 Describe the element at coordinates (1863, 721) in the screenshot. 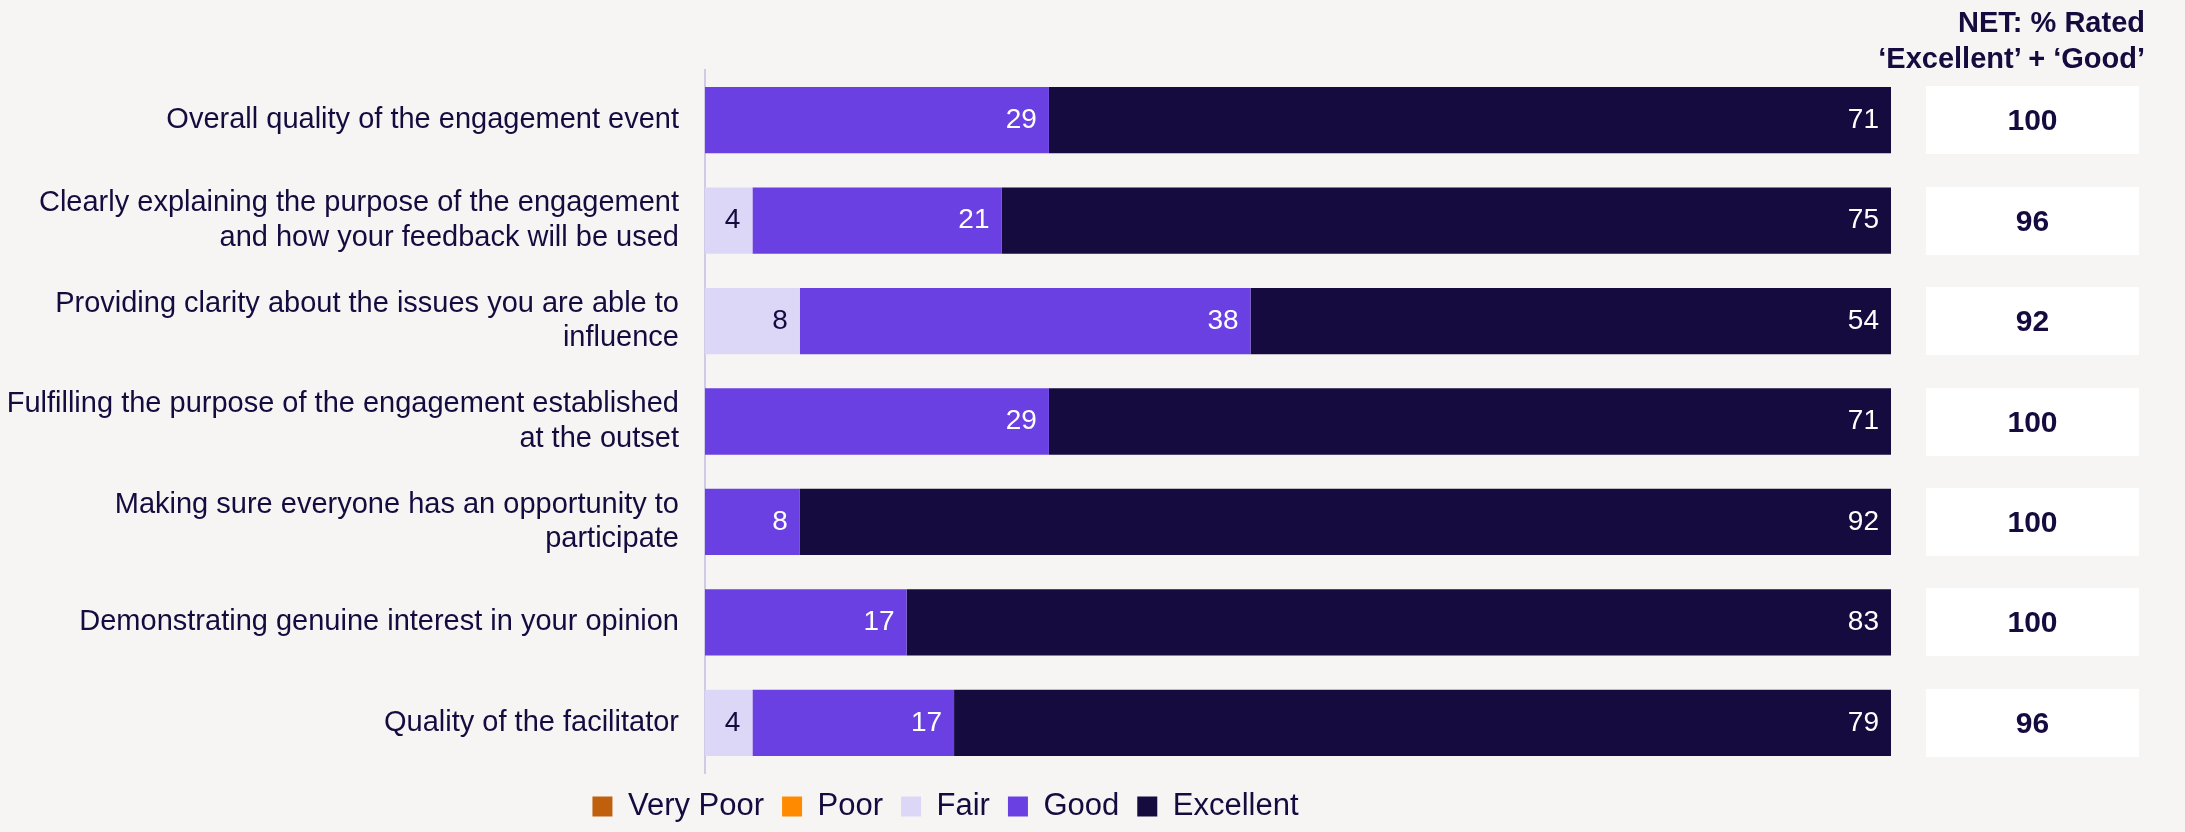

I see `data-label: 79` at that location.